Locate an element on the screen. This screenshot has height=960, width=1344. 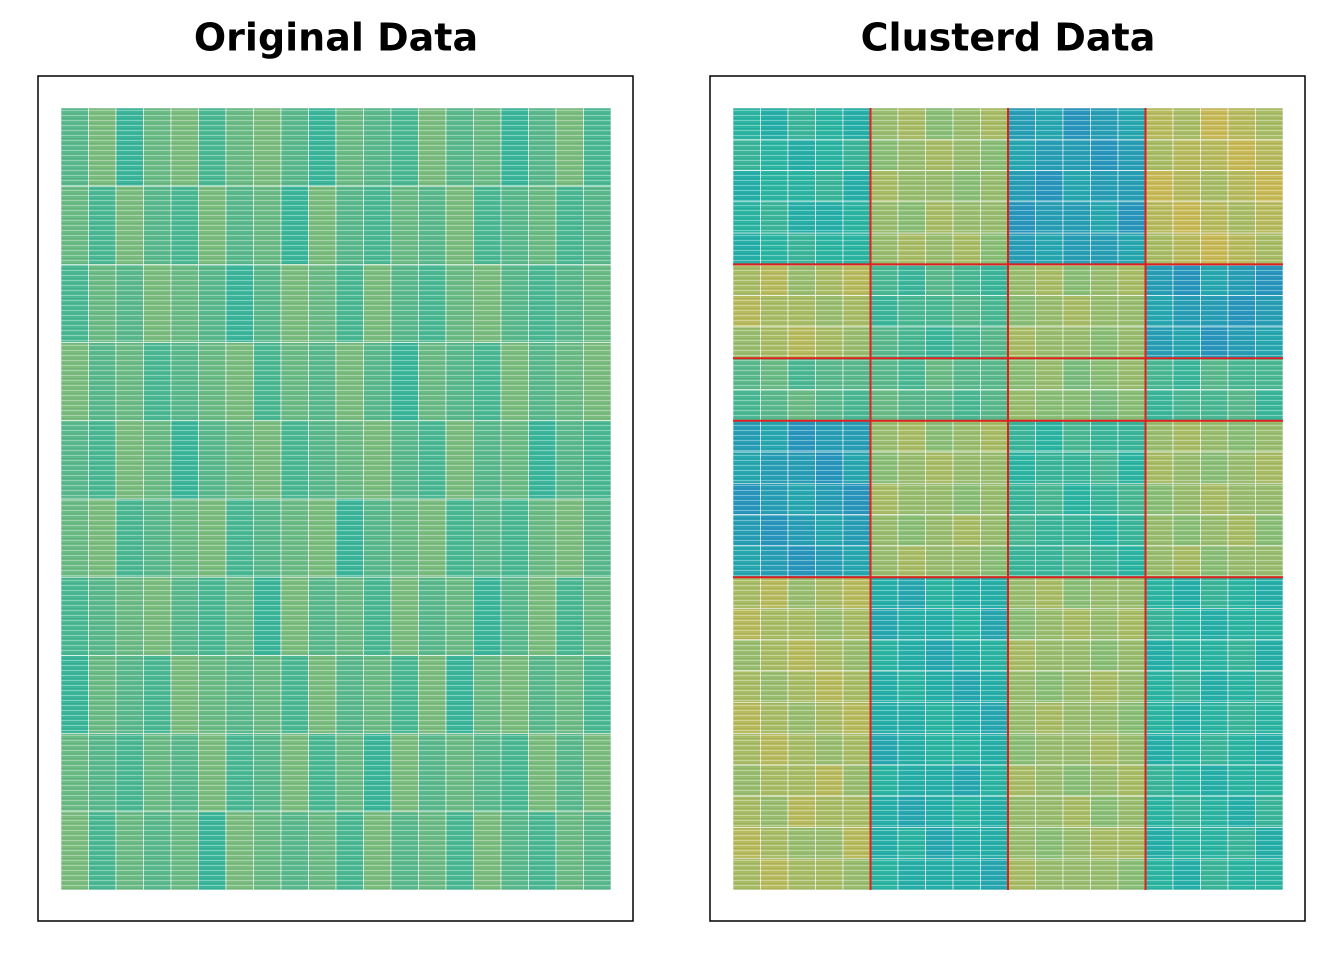
panel-title: Clusterd Data is located at coordinates (1008, 38).